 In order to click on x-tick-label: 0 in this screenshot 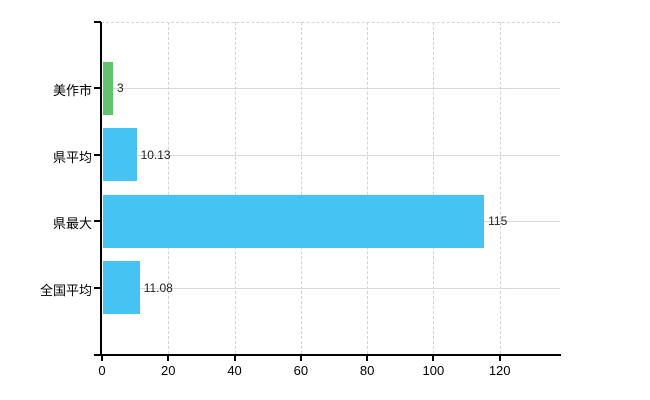, I will do `click(102, 370)`.